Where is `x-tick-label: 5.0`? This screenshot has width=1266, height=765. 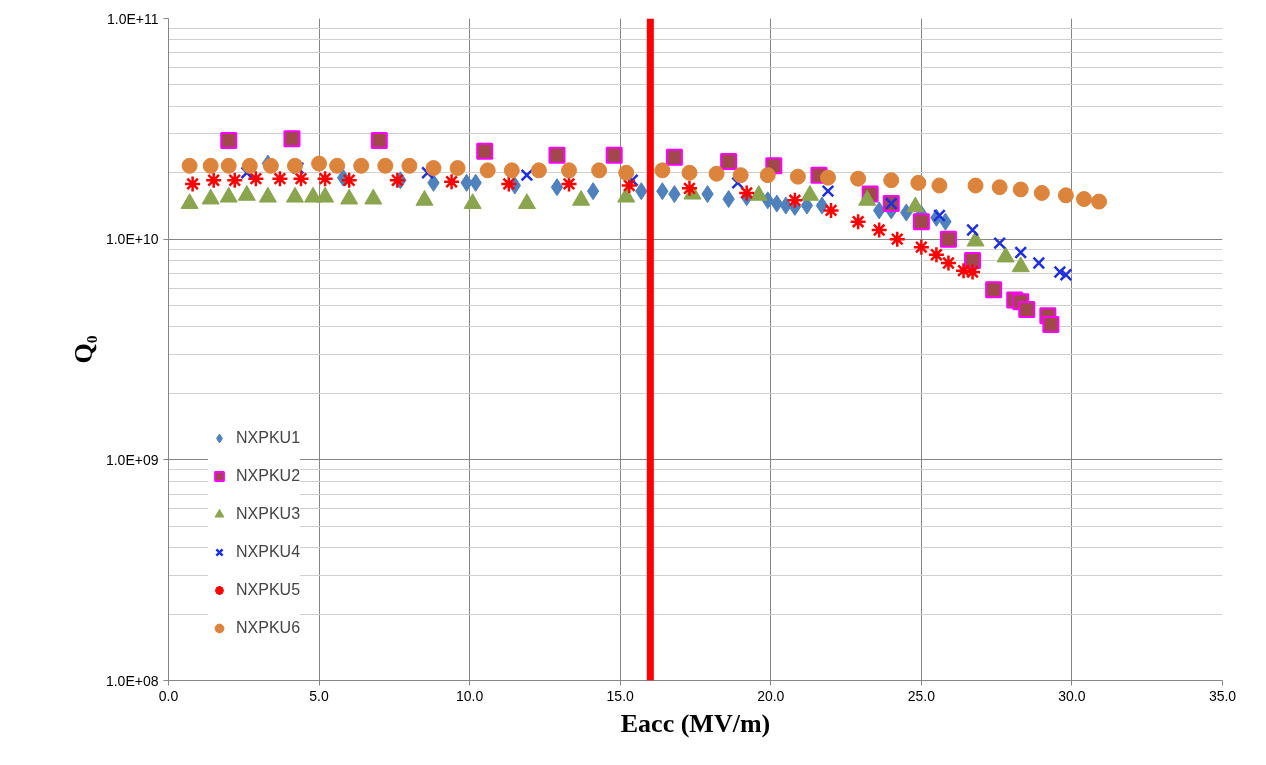 x-tick-label: 5.0 is located at coordinates (319, 695).